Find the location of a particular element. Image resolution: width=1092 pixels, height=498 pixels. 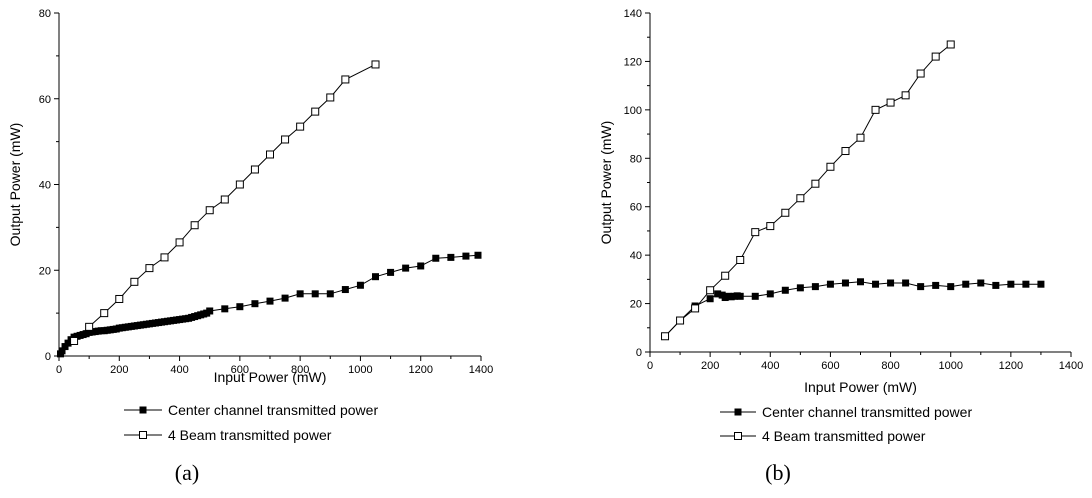

figure-caption: (b) is located at coordinates (778, 472).